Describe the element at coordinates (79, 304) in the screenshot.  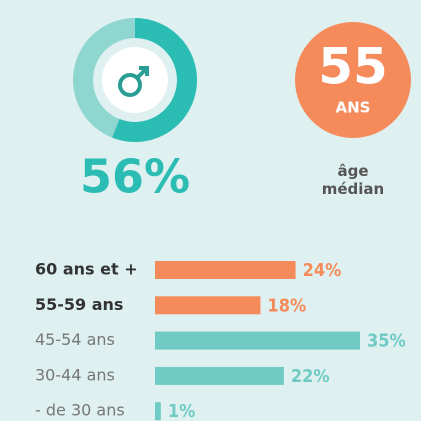
I see `category-label: 55-59 ans` at that location.